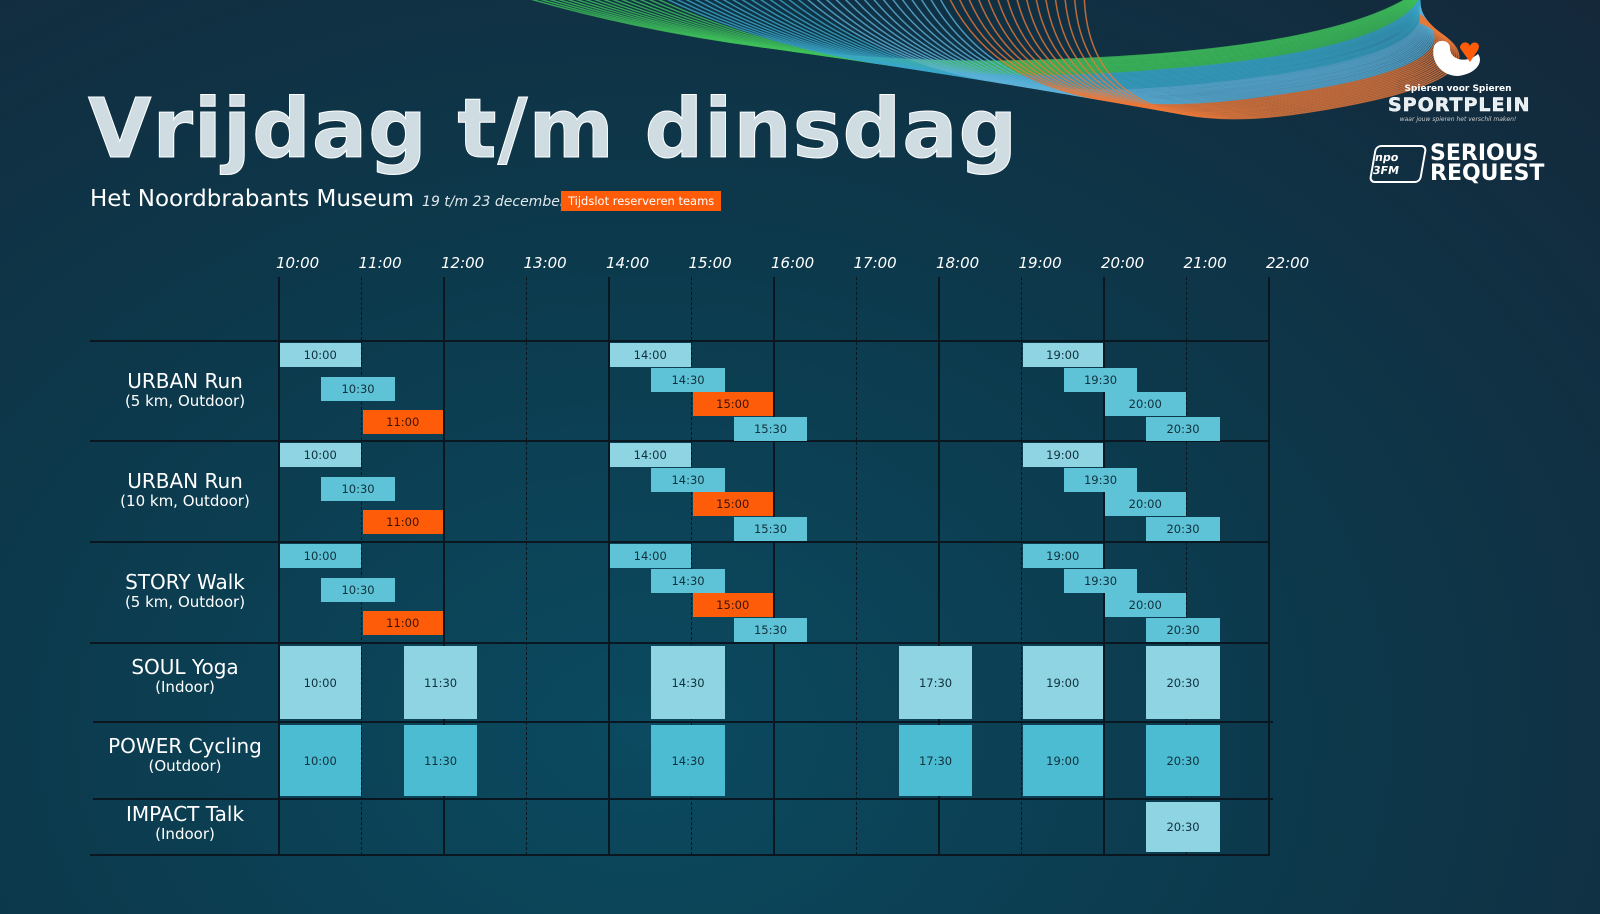  I want to click on hour-label: 22:00, so click(1288, 263).